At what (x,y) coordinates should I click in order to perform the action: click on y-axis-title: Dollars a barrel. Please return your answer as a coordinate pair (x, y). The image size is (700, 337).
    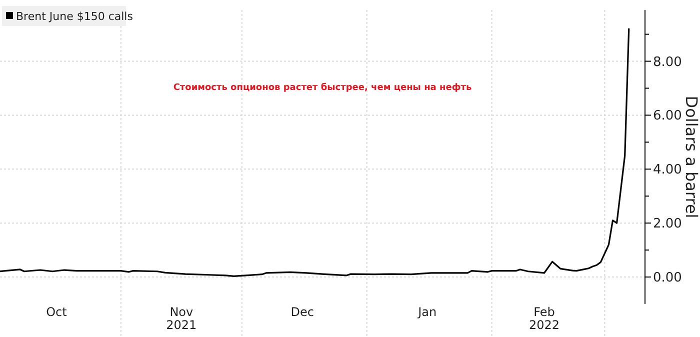
    Looking at the image, I should click on (691, 157).